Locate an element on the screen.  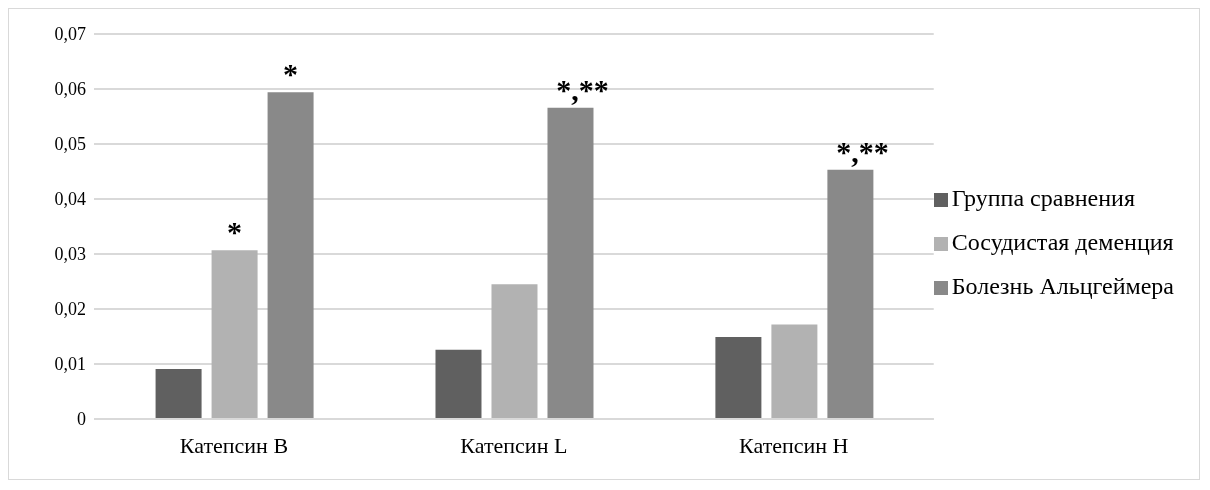
x-tick-label: Катепсин L is located at coordinates (514, 445).